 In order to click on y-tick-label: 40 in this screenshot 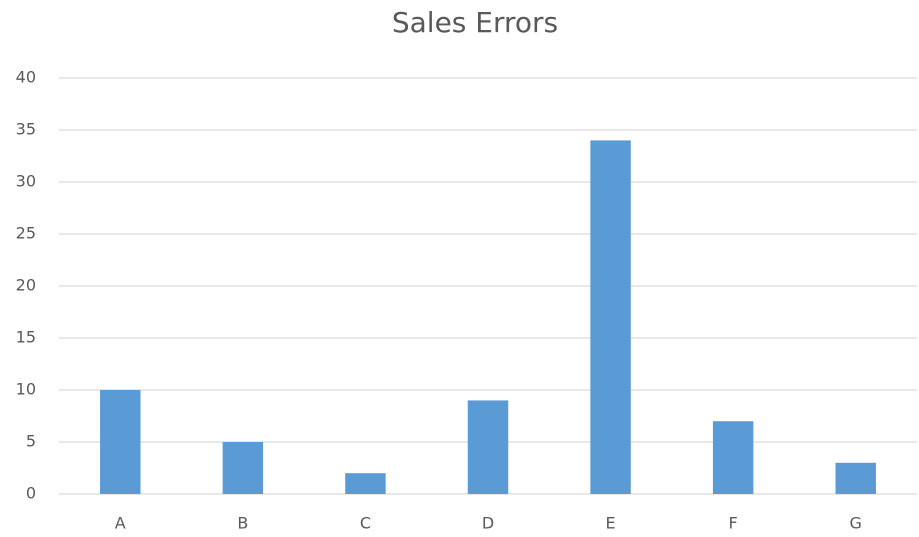, I will do `click(26, 77)`.